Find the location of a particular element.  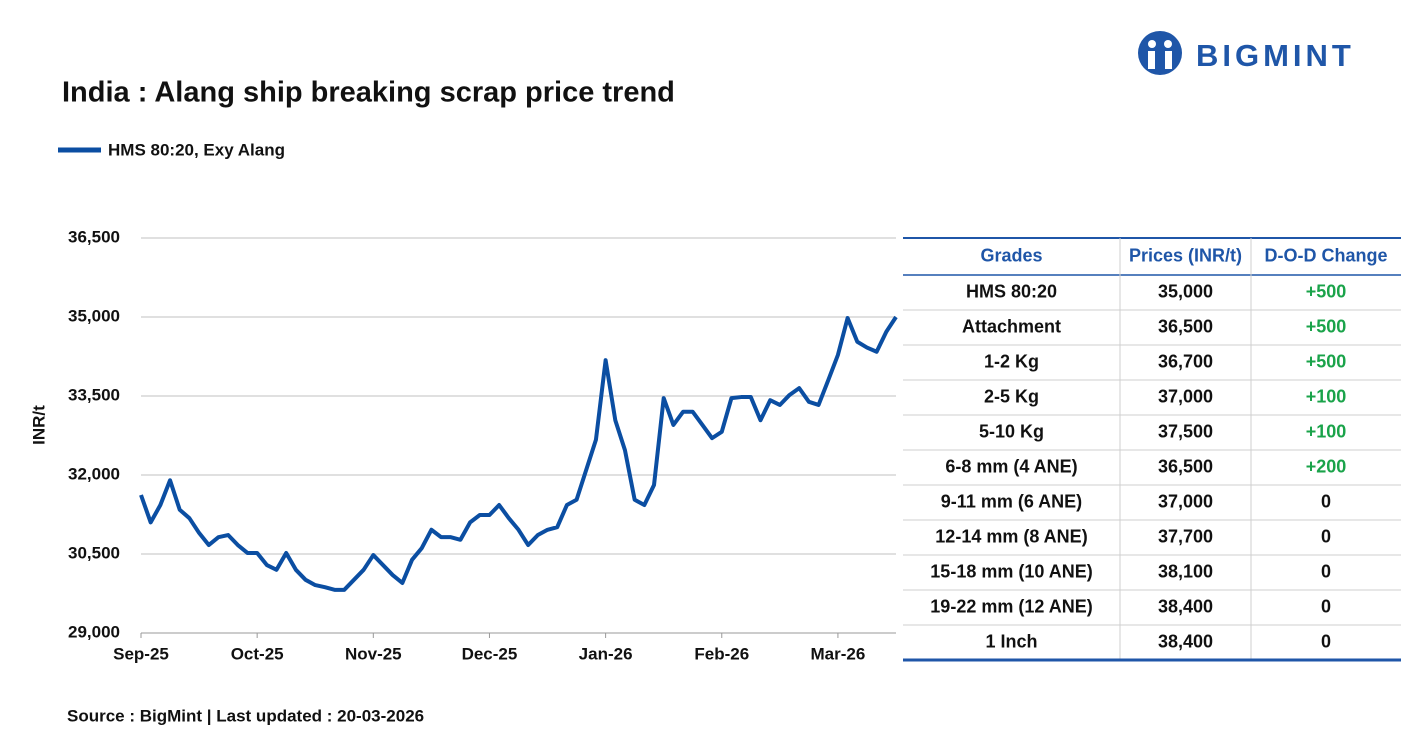

x-tick-label: Sep-25 is located at coordinates (141, 653).